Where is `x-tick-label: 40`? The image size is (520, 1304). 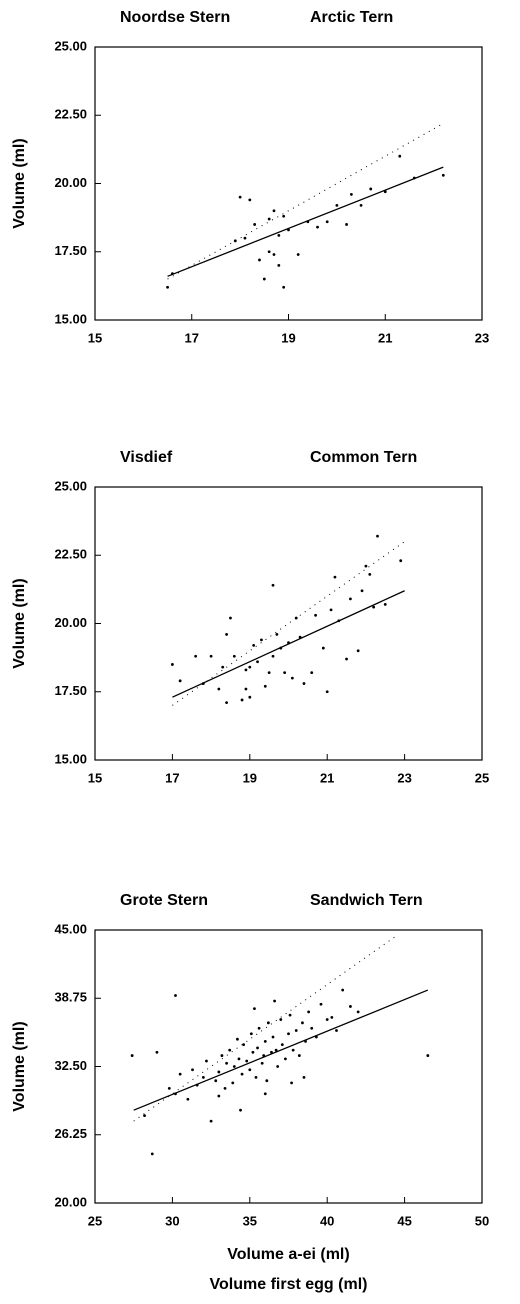 x-tick-label: 40 is located at coordinates (327, 1220).